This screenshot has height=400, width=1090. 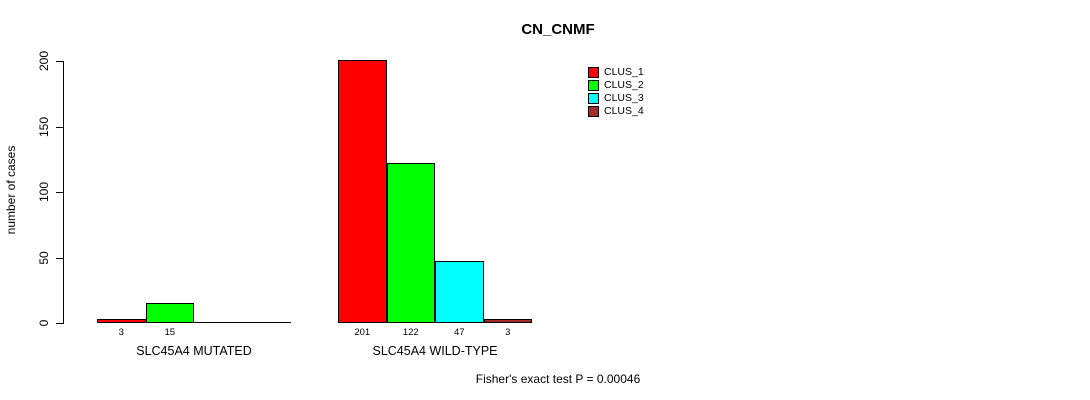 I want to click on legend-item: CLUS_2, so click(x=616, y=85).